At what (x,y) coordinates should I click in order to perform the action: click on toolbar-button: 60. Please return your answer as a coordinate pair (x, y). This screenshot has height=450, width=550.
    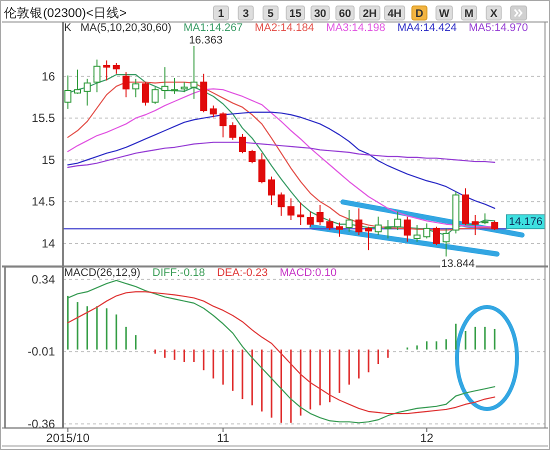
    Looking at the image, I should click on (345, 13).